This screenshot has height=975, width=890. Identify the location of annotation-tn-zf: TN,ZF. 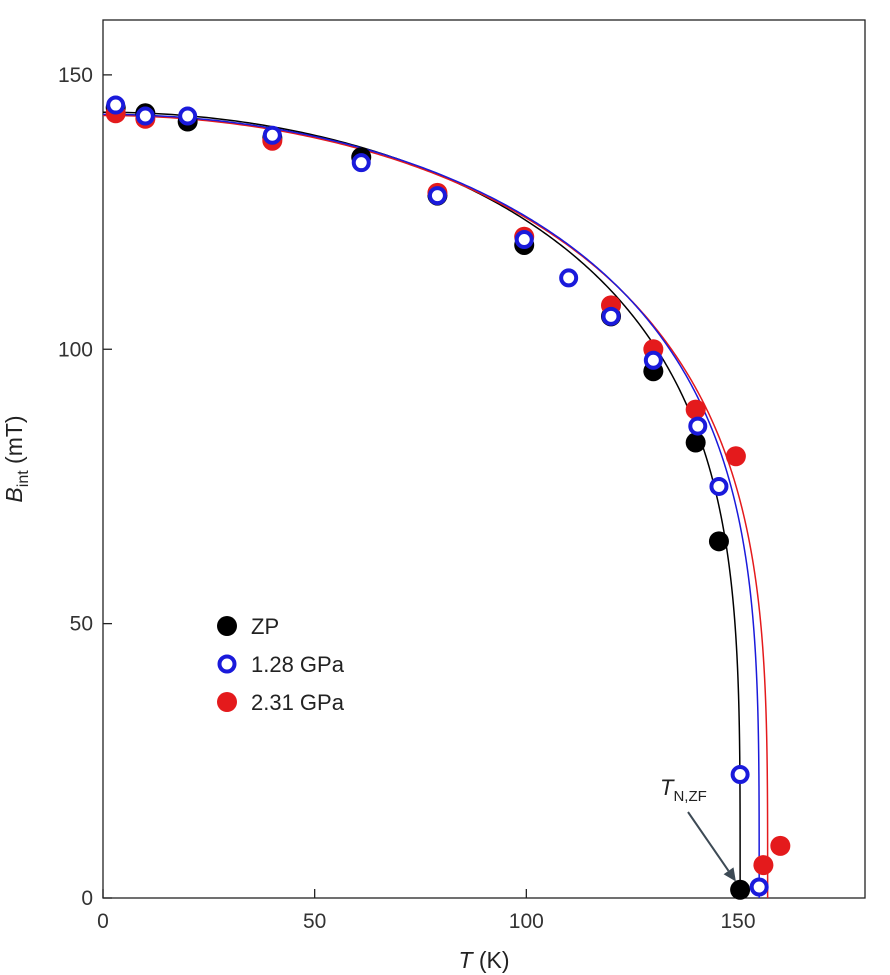
(698, 828).